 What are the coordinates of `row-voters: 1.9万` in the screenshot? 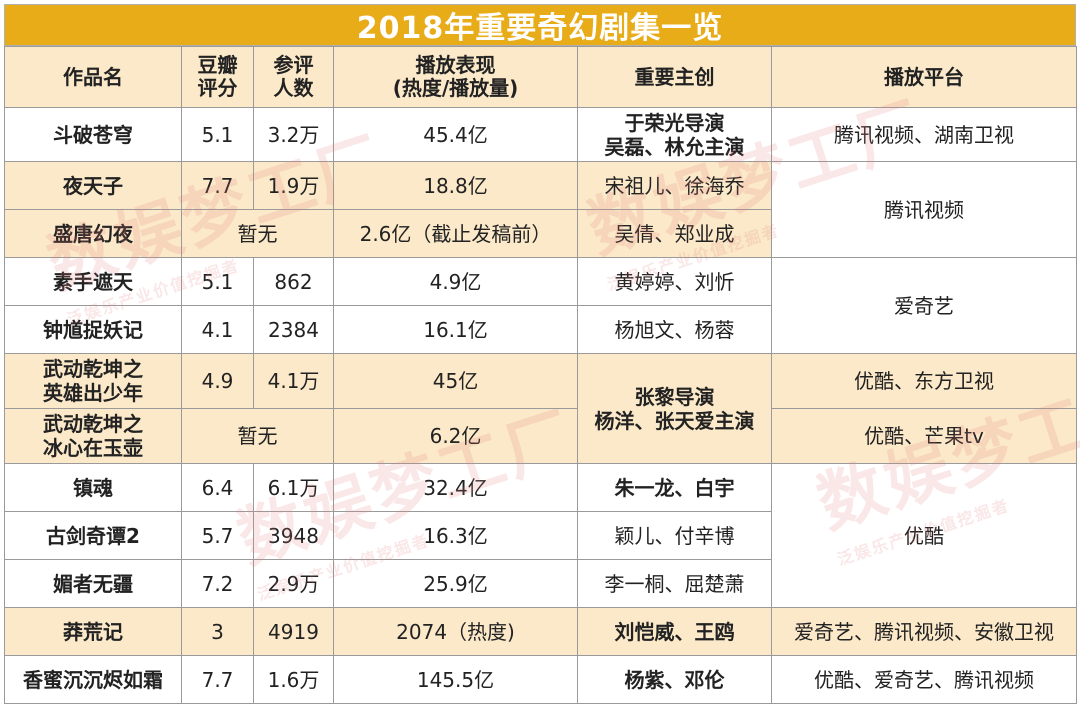 It's located at (293, 185).